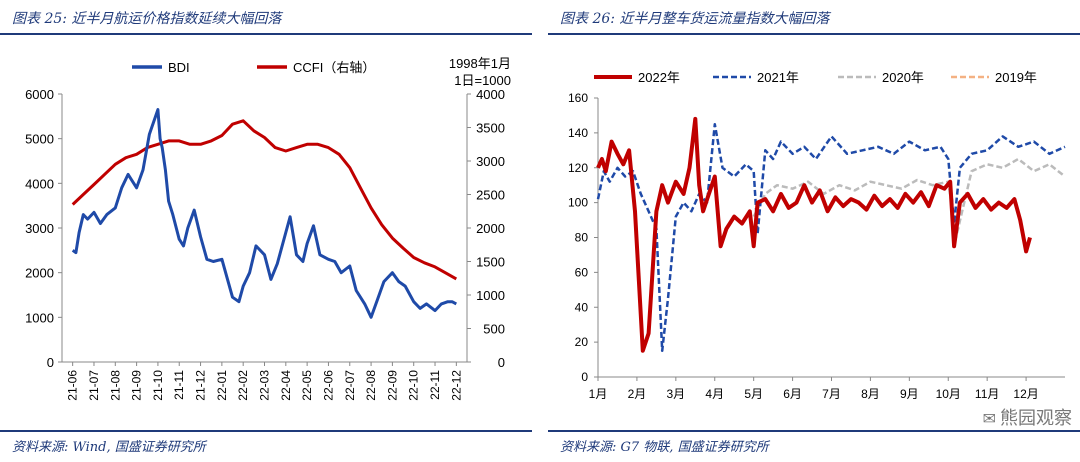 The height and width of the screenshot is (462, 1080). What do you see at coordinates (909, 198) in the screenshot?
I see `series-line-2020年` at bounding box center [909, 198].